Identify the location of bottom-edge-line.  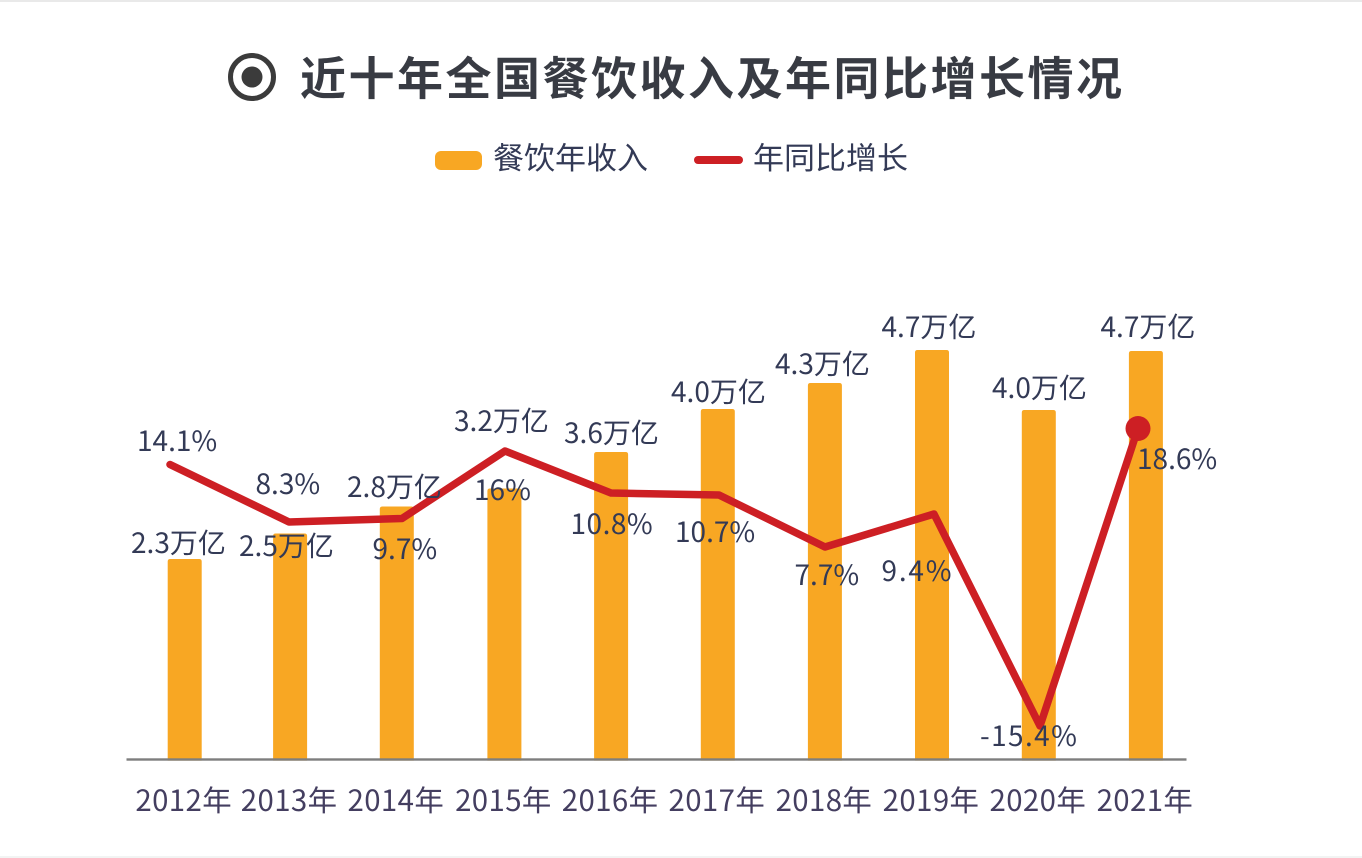
(681, 857).